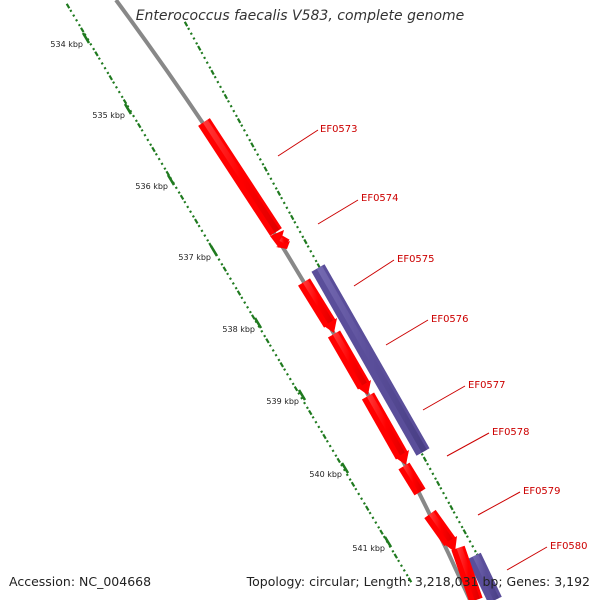 The width and height of the screenshot is (600, 600). I want to click on gene-label-ef0579: EF0579, so click(542, 491).